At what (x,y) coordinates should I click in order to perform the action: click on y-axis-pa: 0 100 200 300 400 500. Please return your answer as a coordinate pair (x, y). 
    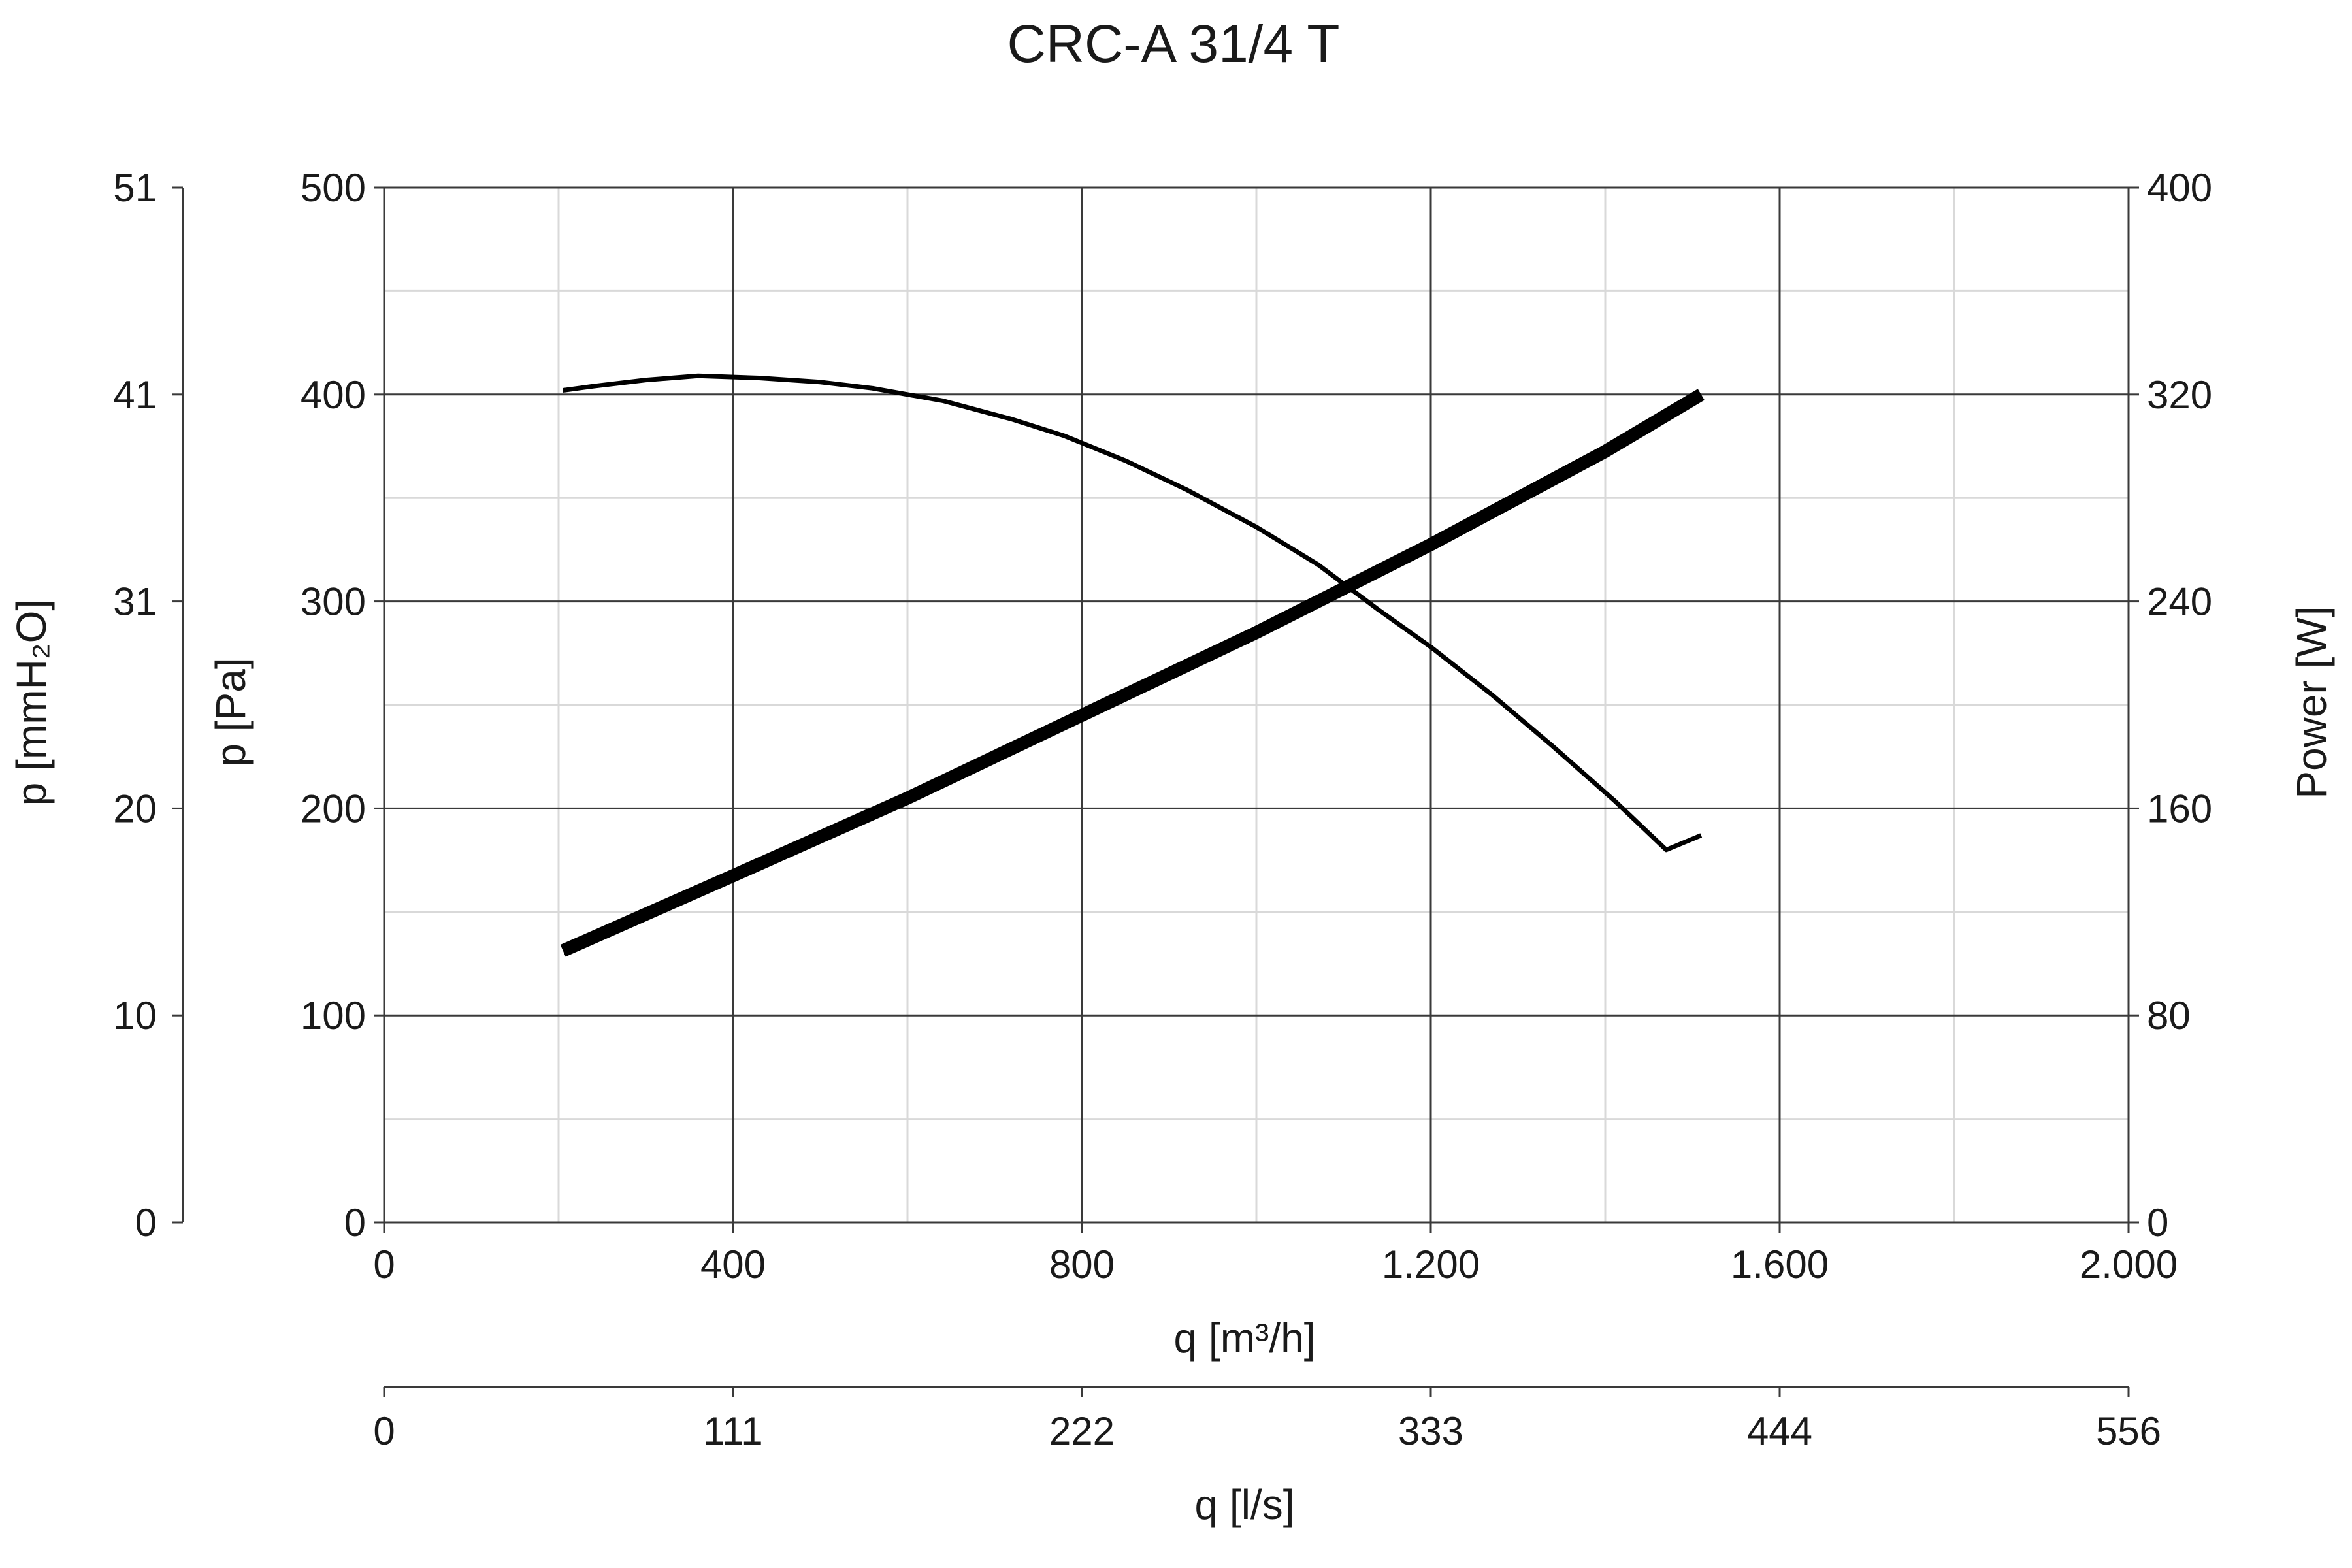
    Looking at the image, I should click on (342, 705).